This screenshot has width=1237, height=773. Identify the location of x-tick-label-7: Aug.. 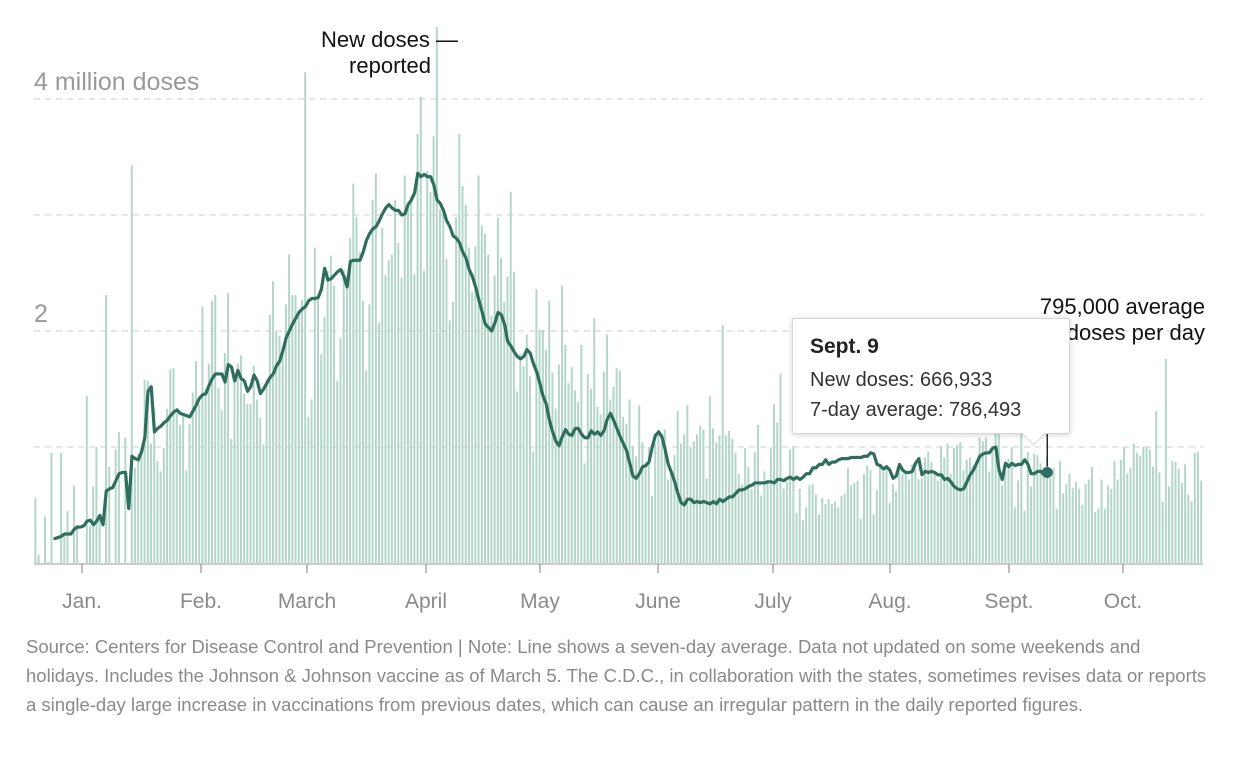
(889, 601).